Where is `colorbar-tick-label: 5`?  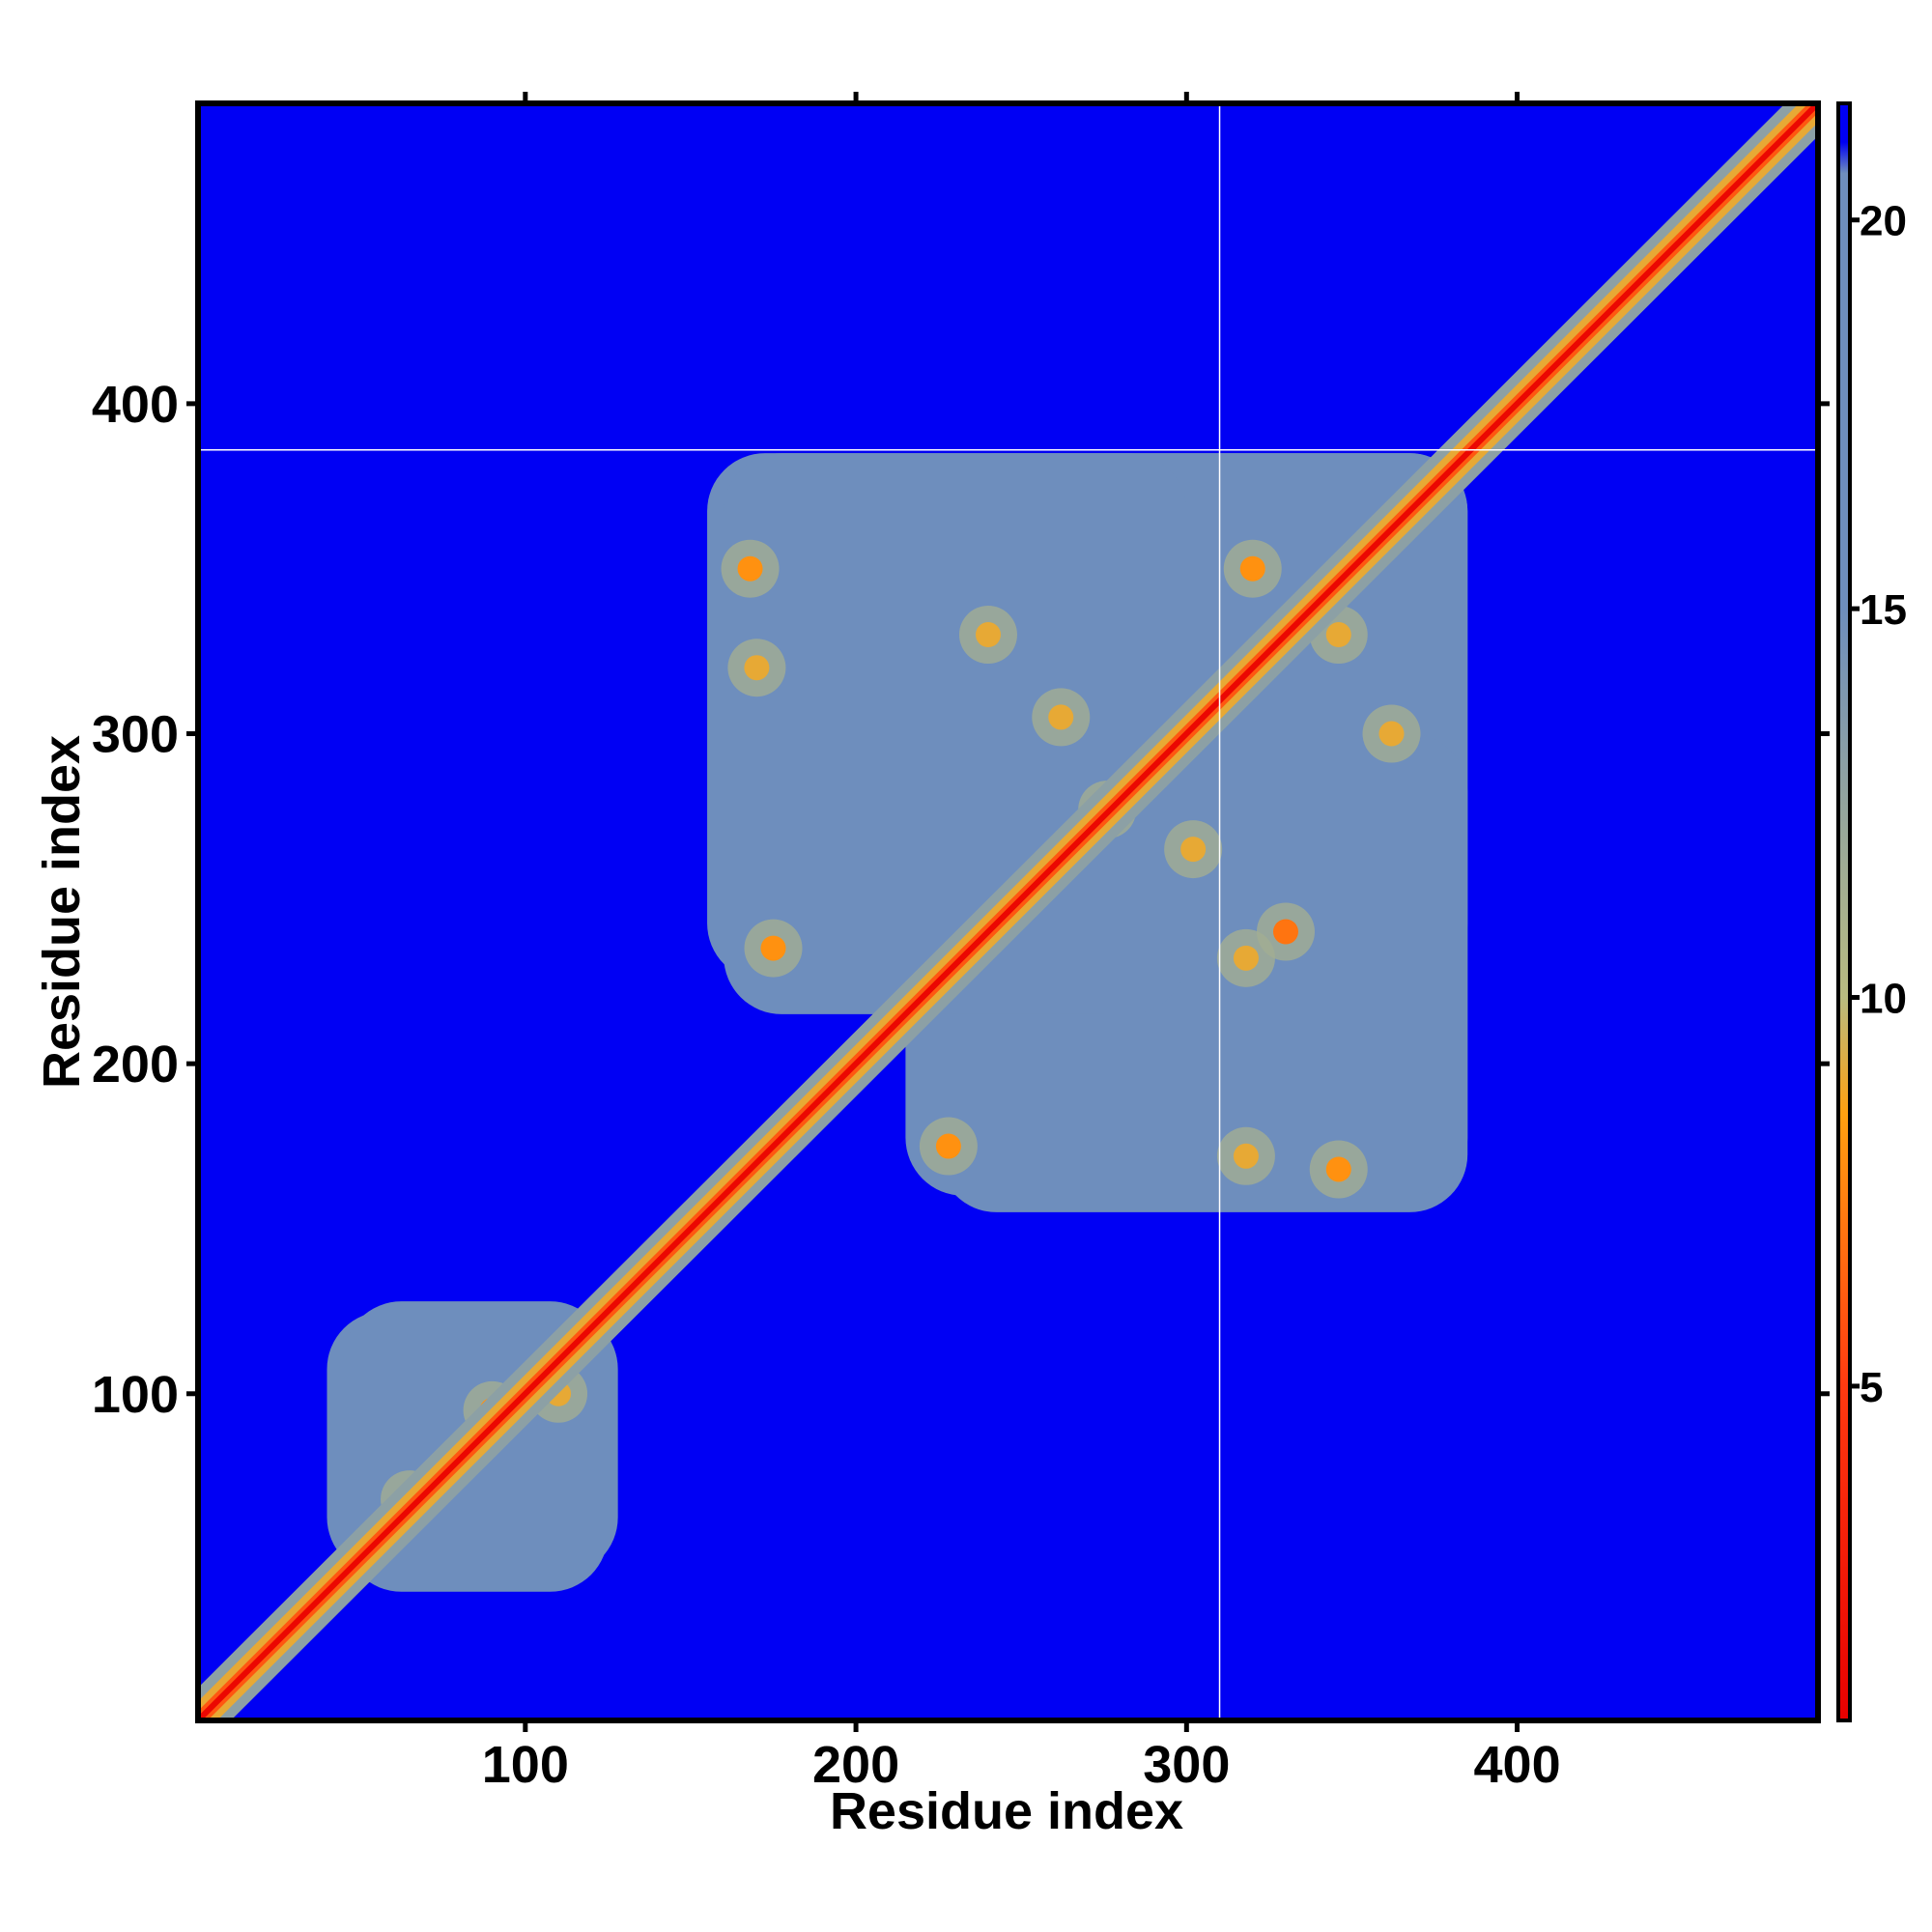 colorbar-tick-label: 5 is located at coordinates (1871, 1387).